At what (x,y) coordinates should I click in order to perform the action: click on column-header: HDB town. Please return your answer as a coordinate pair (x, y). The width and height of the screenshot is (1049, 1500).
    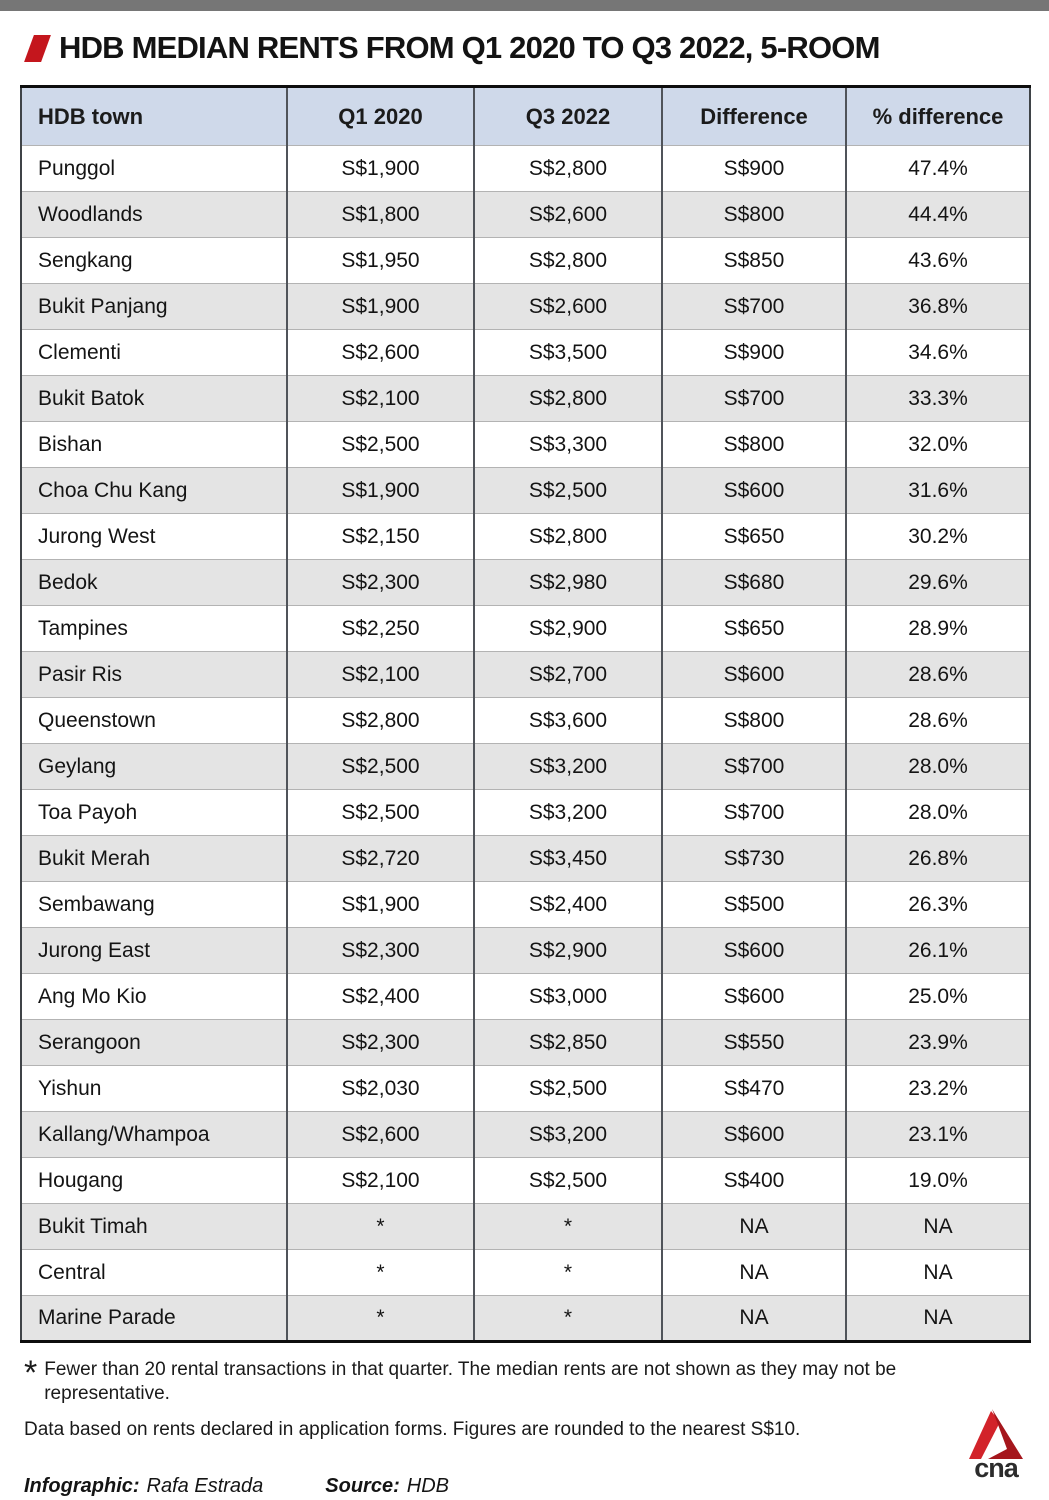
    Looking at the image, I should click on (154, 116).